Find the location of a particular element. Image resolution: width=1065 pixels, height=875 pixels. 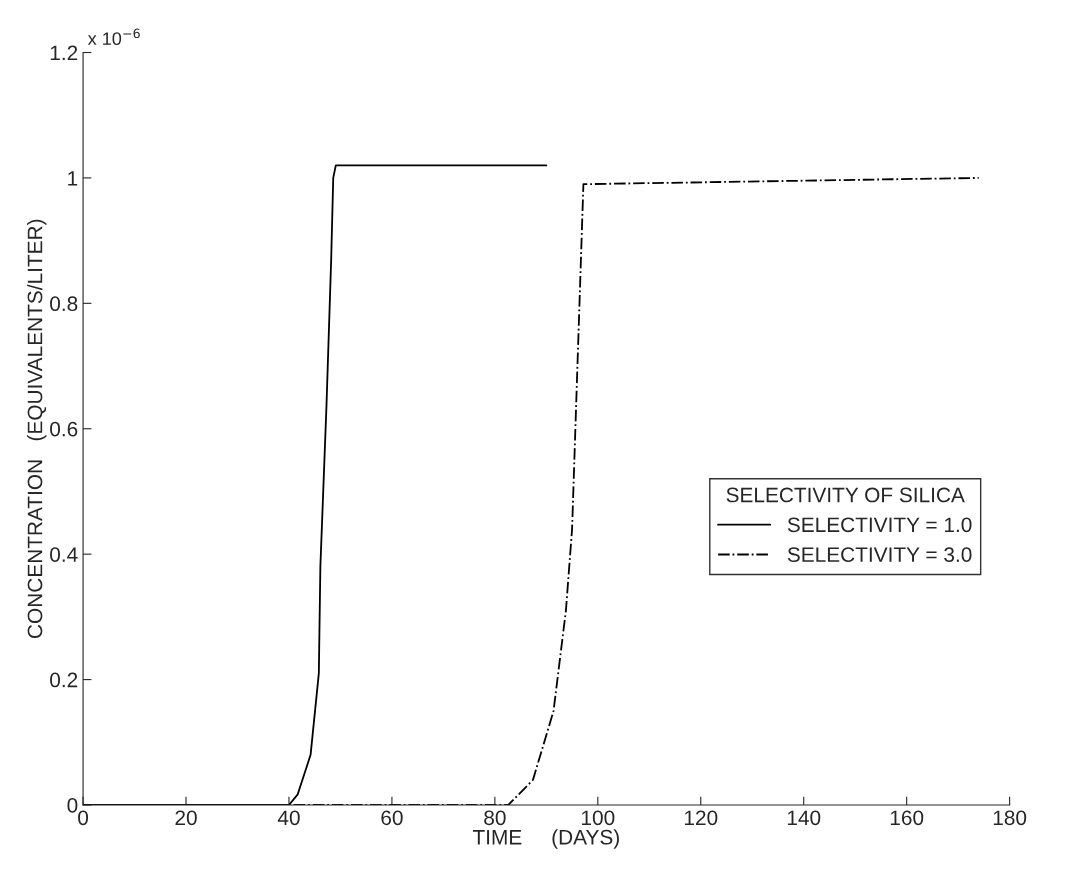

y-axis-title: CONCENTRATION (EQUIVALENTS/LITER) is located at coordinates (37, 428).